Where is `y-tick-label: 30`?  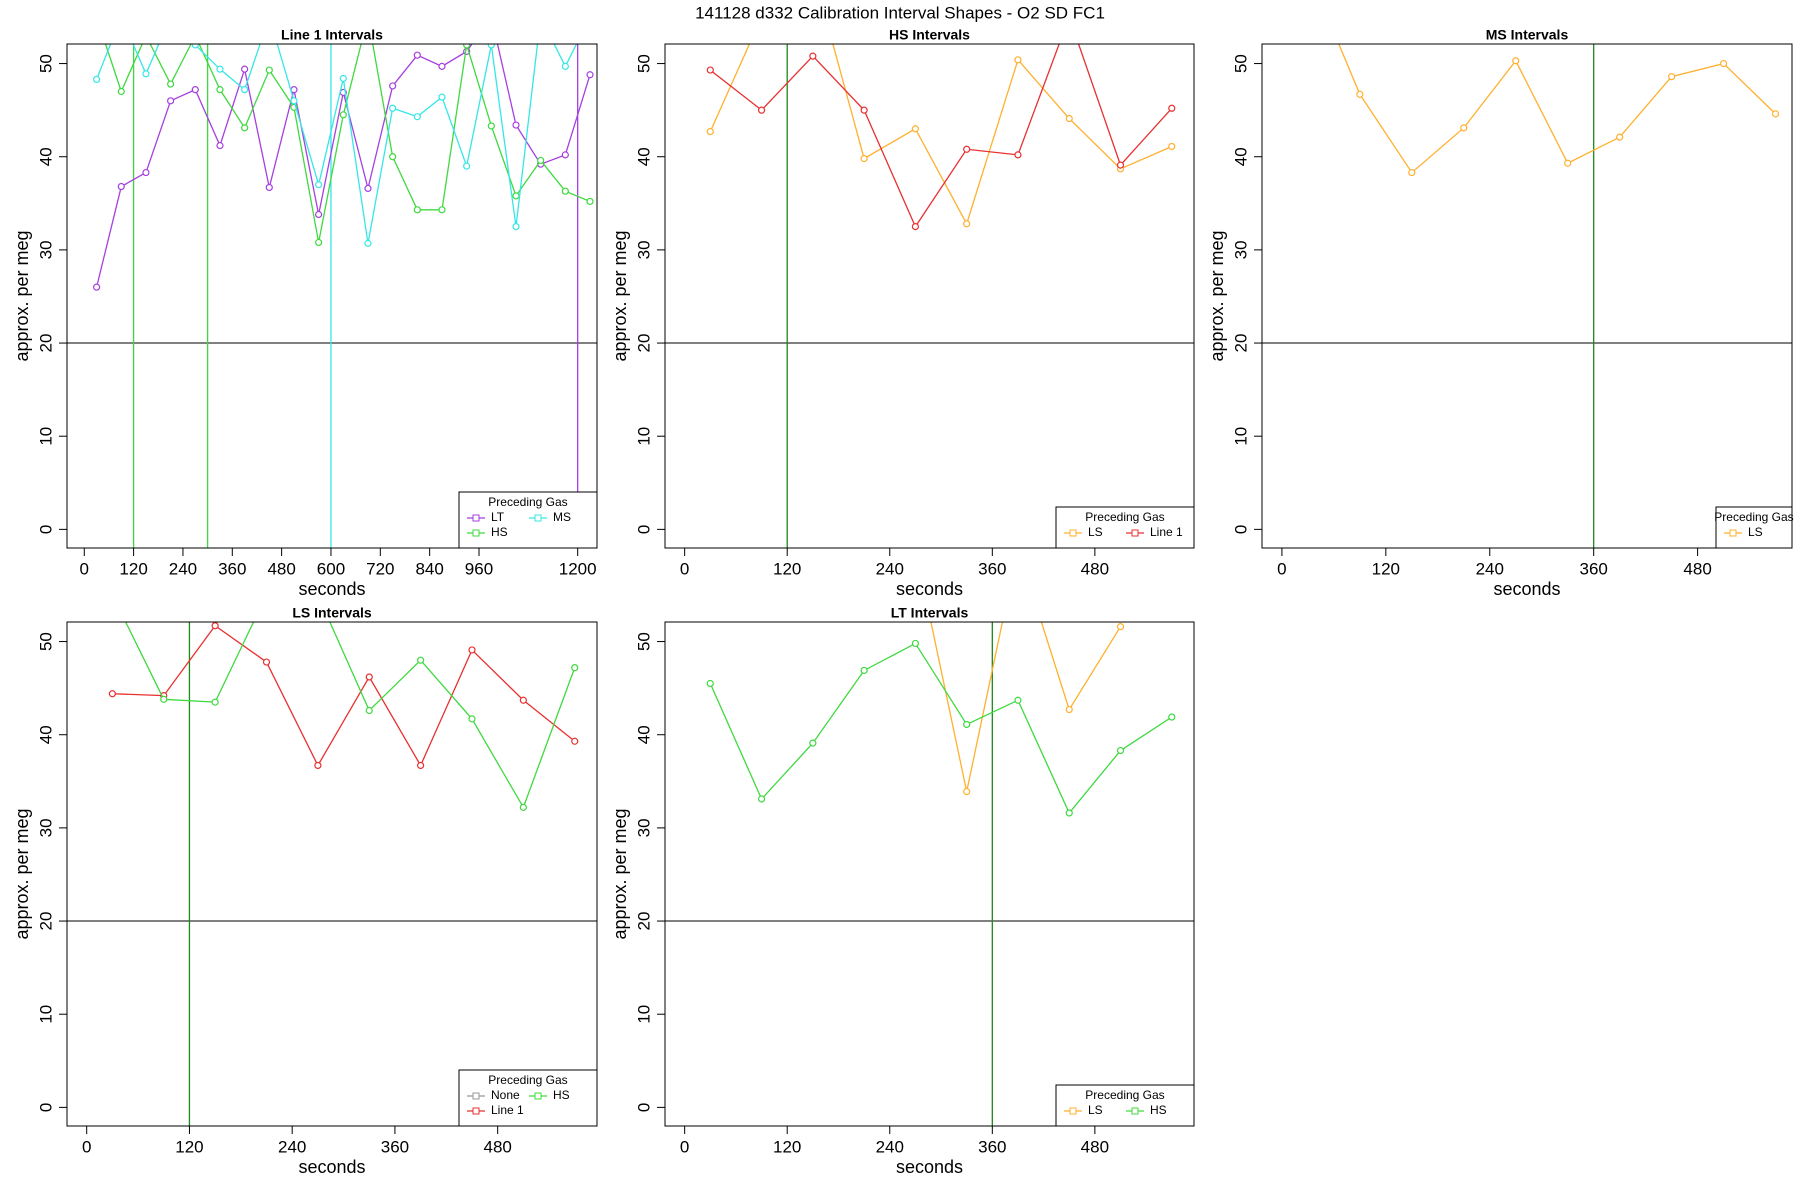 y-tick-label: 30 is located at coordinates (45, 827).